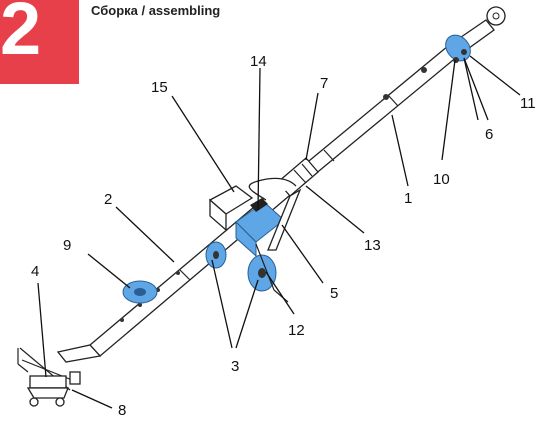 This screenshot has height=432, width=548. I want to click on callout-10: 10, so click(441, 179).